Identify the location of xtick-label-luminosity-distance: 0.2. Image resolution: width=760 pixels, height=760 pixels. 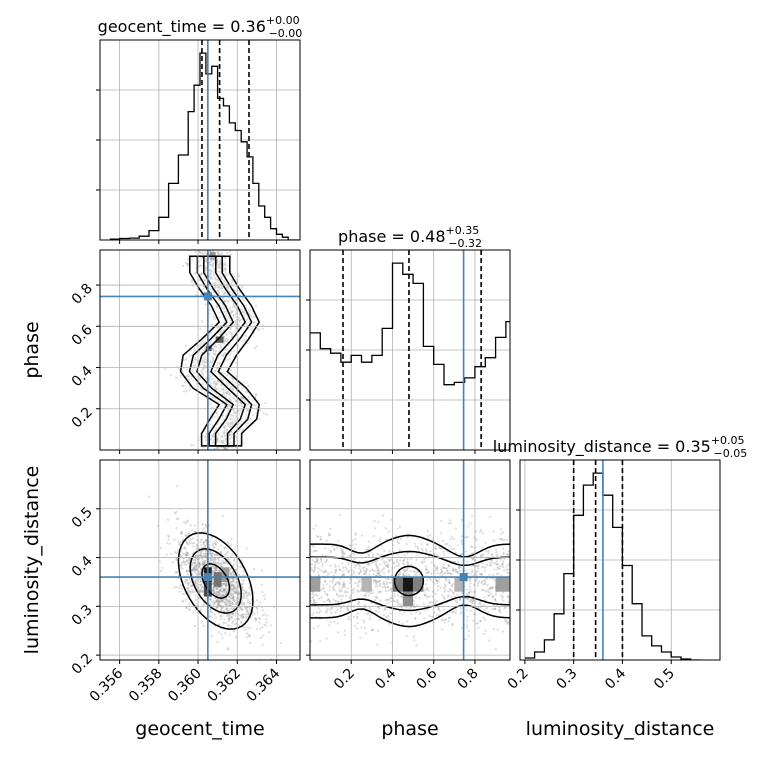
(518, 679).